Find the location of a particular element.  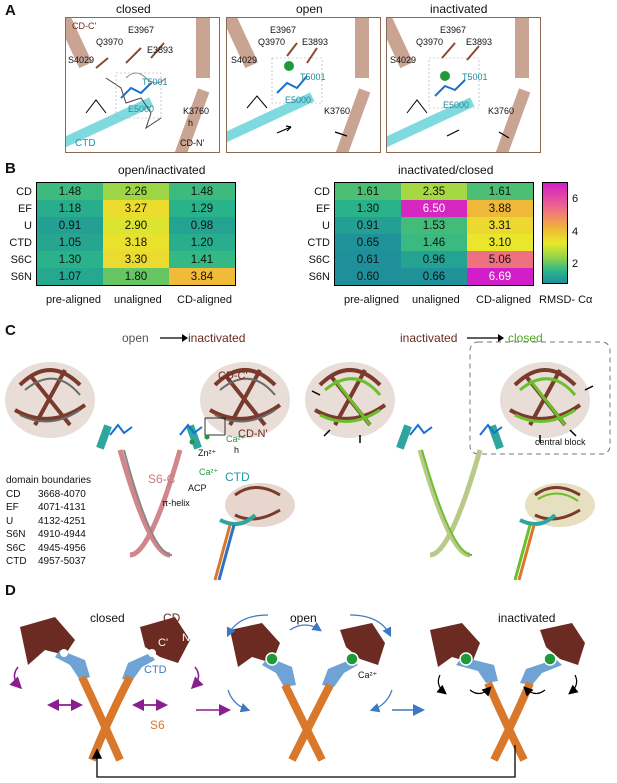

c-ca-label: Ca²⁺ is located at coordinates (236, 439).